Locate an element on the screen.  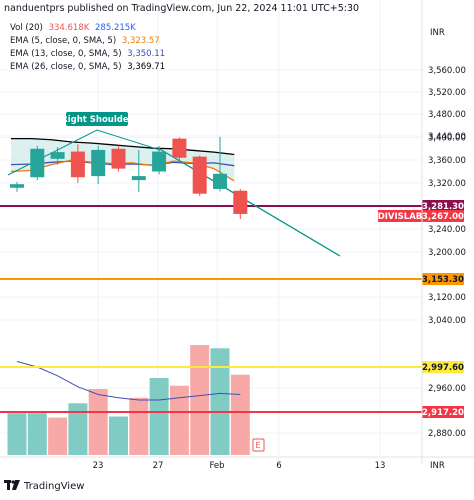
last-price-bg is located at coordinates (443, 215).